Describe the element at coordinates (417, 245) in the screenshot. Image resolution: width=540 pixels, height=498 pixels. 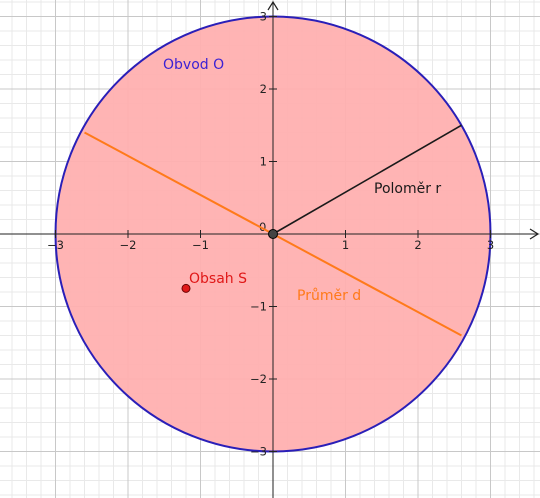
I see `x-tick-label: 2` at that location.